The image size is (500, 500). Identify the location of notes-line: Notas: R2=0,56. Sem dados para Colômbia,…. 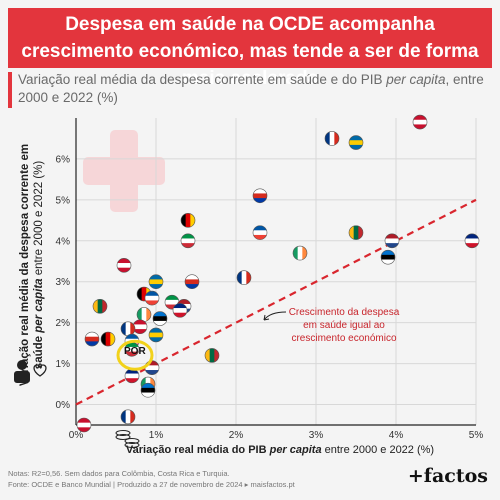
(119, 473).